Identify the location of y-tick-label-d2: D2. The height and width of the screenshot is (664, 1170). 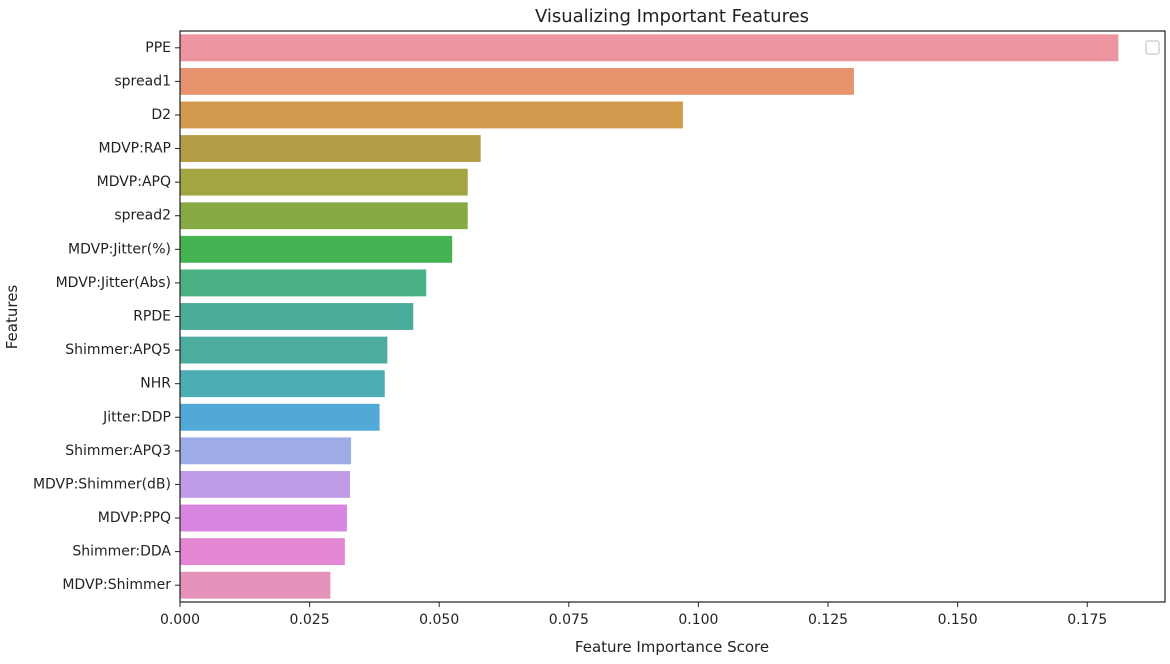
(161, 115).